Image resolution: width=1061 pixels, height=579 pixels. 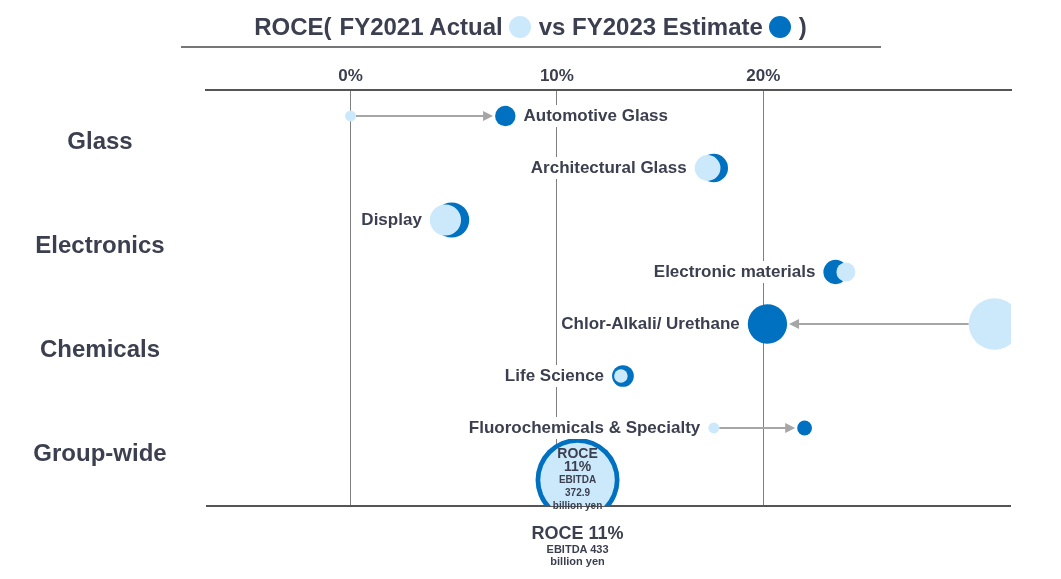 I want to click on x-tick-label: 0%, so click(x=350, y=76).